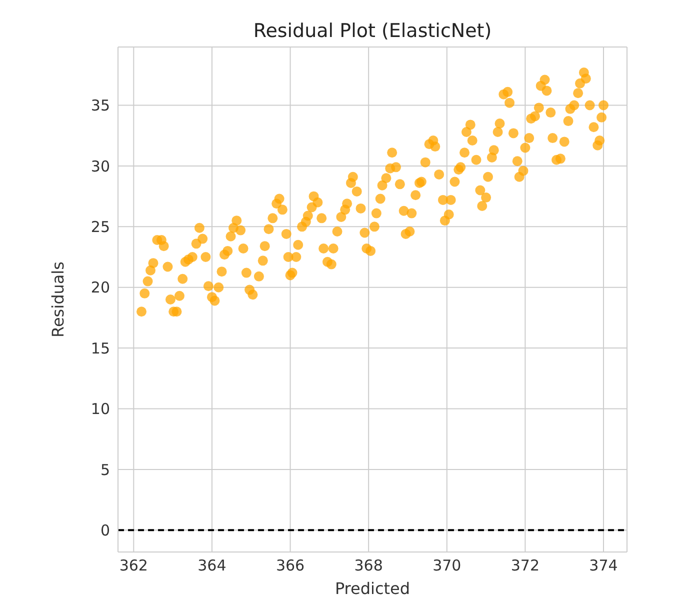  Describe the element at coordinates (100, 409) in the screenshot. I see `y-tick-label: 10` at that location.